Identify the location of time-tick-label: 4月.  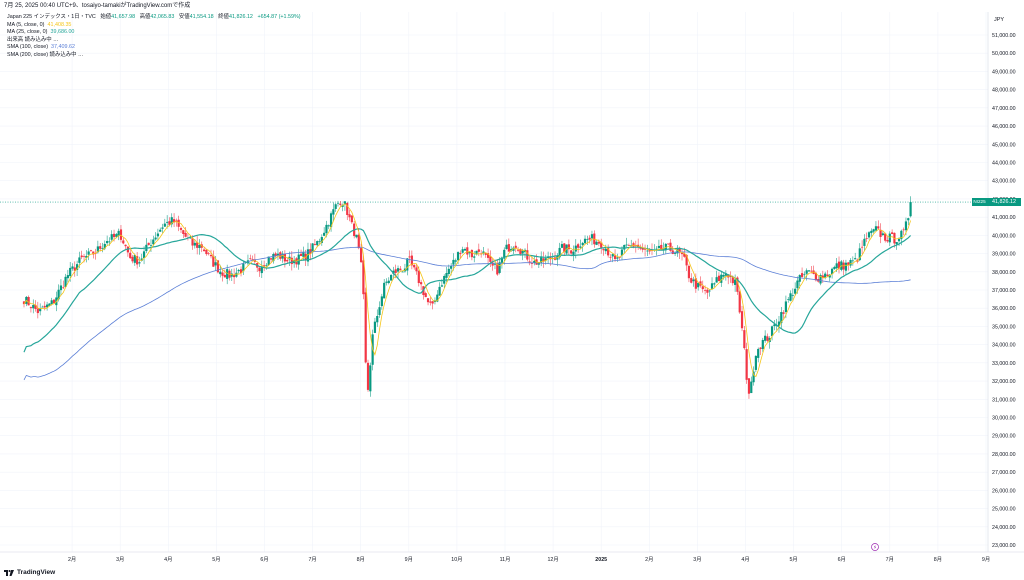
(168, 559).